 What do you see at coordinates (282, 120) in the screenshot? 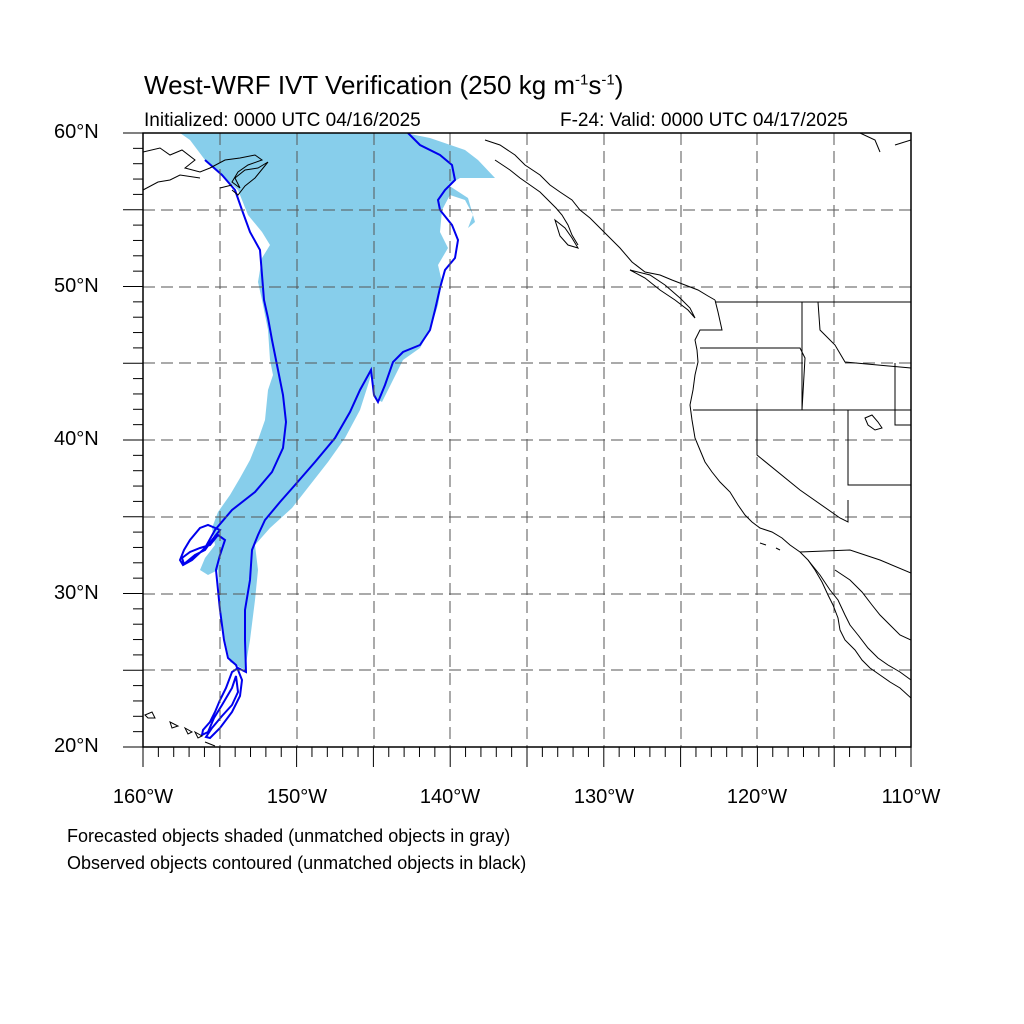
I see `init-time-label: Initialized: 0000 UTC 04/16/2025` at bounding box center [282, 120].